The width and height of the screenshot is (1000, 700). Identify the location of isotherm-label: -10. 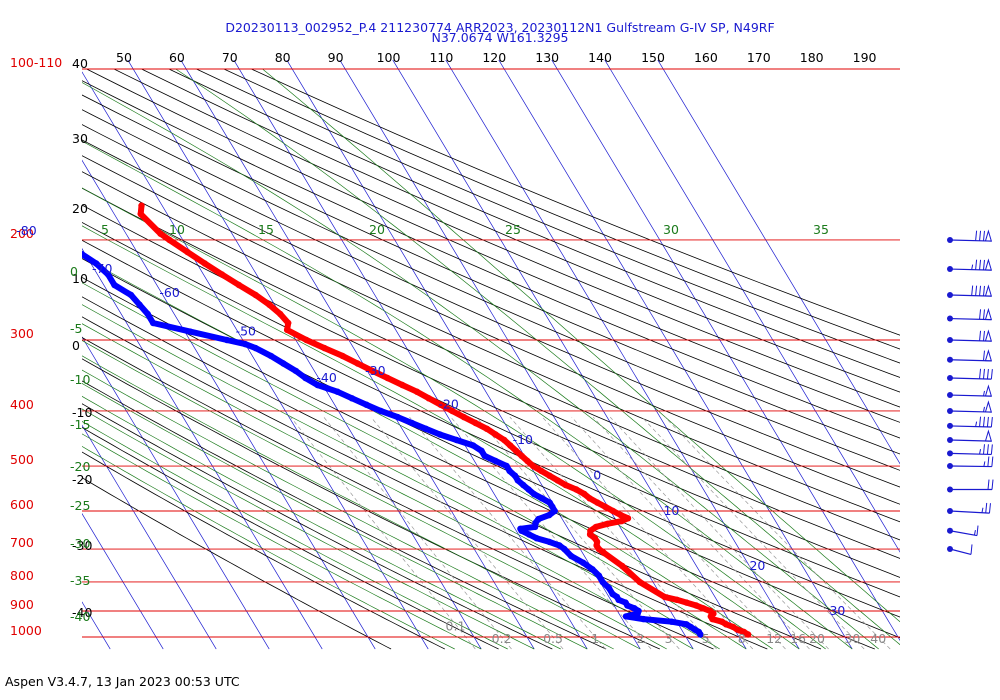
(523, 439).